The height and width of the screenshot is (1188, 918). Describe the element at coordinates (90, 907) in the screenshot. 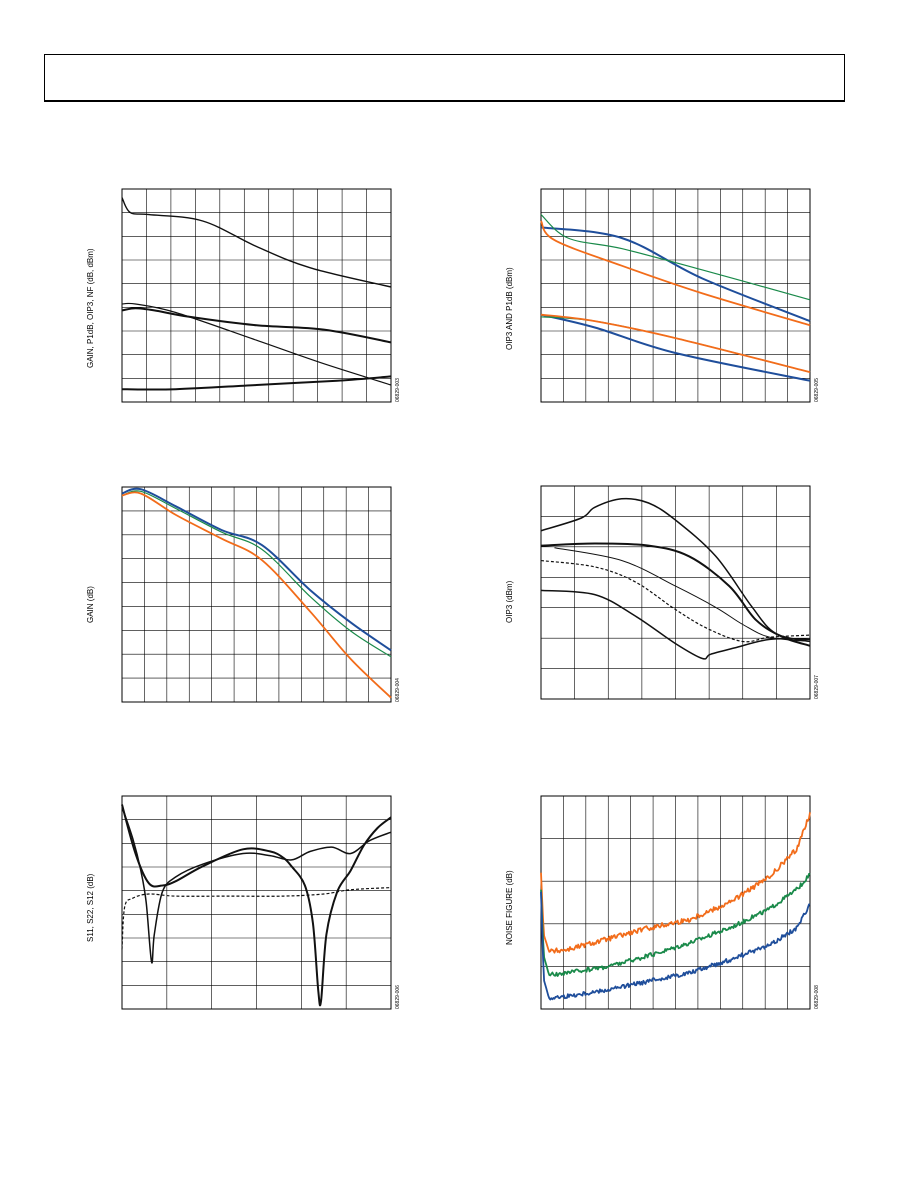

I see `chart-5-ylabel: S11, S22, S12 (dB)` at that location.